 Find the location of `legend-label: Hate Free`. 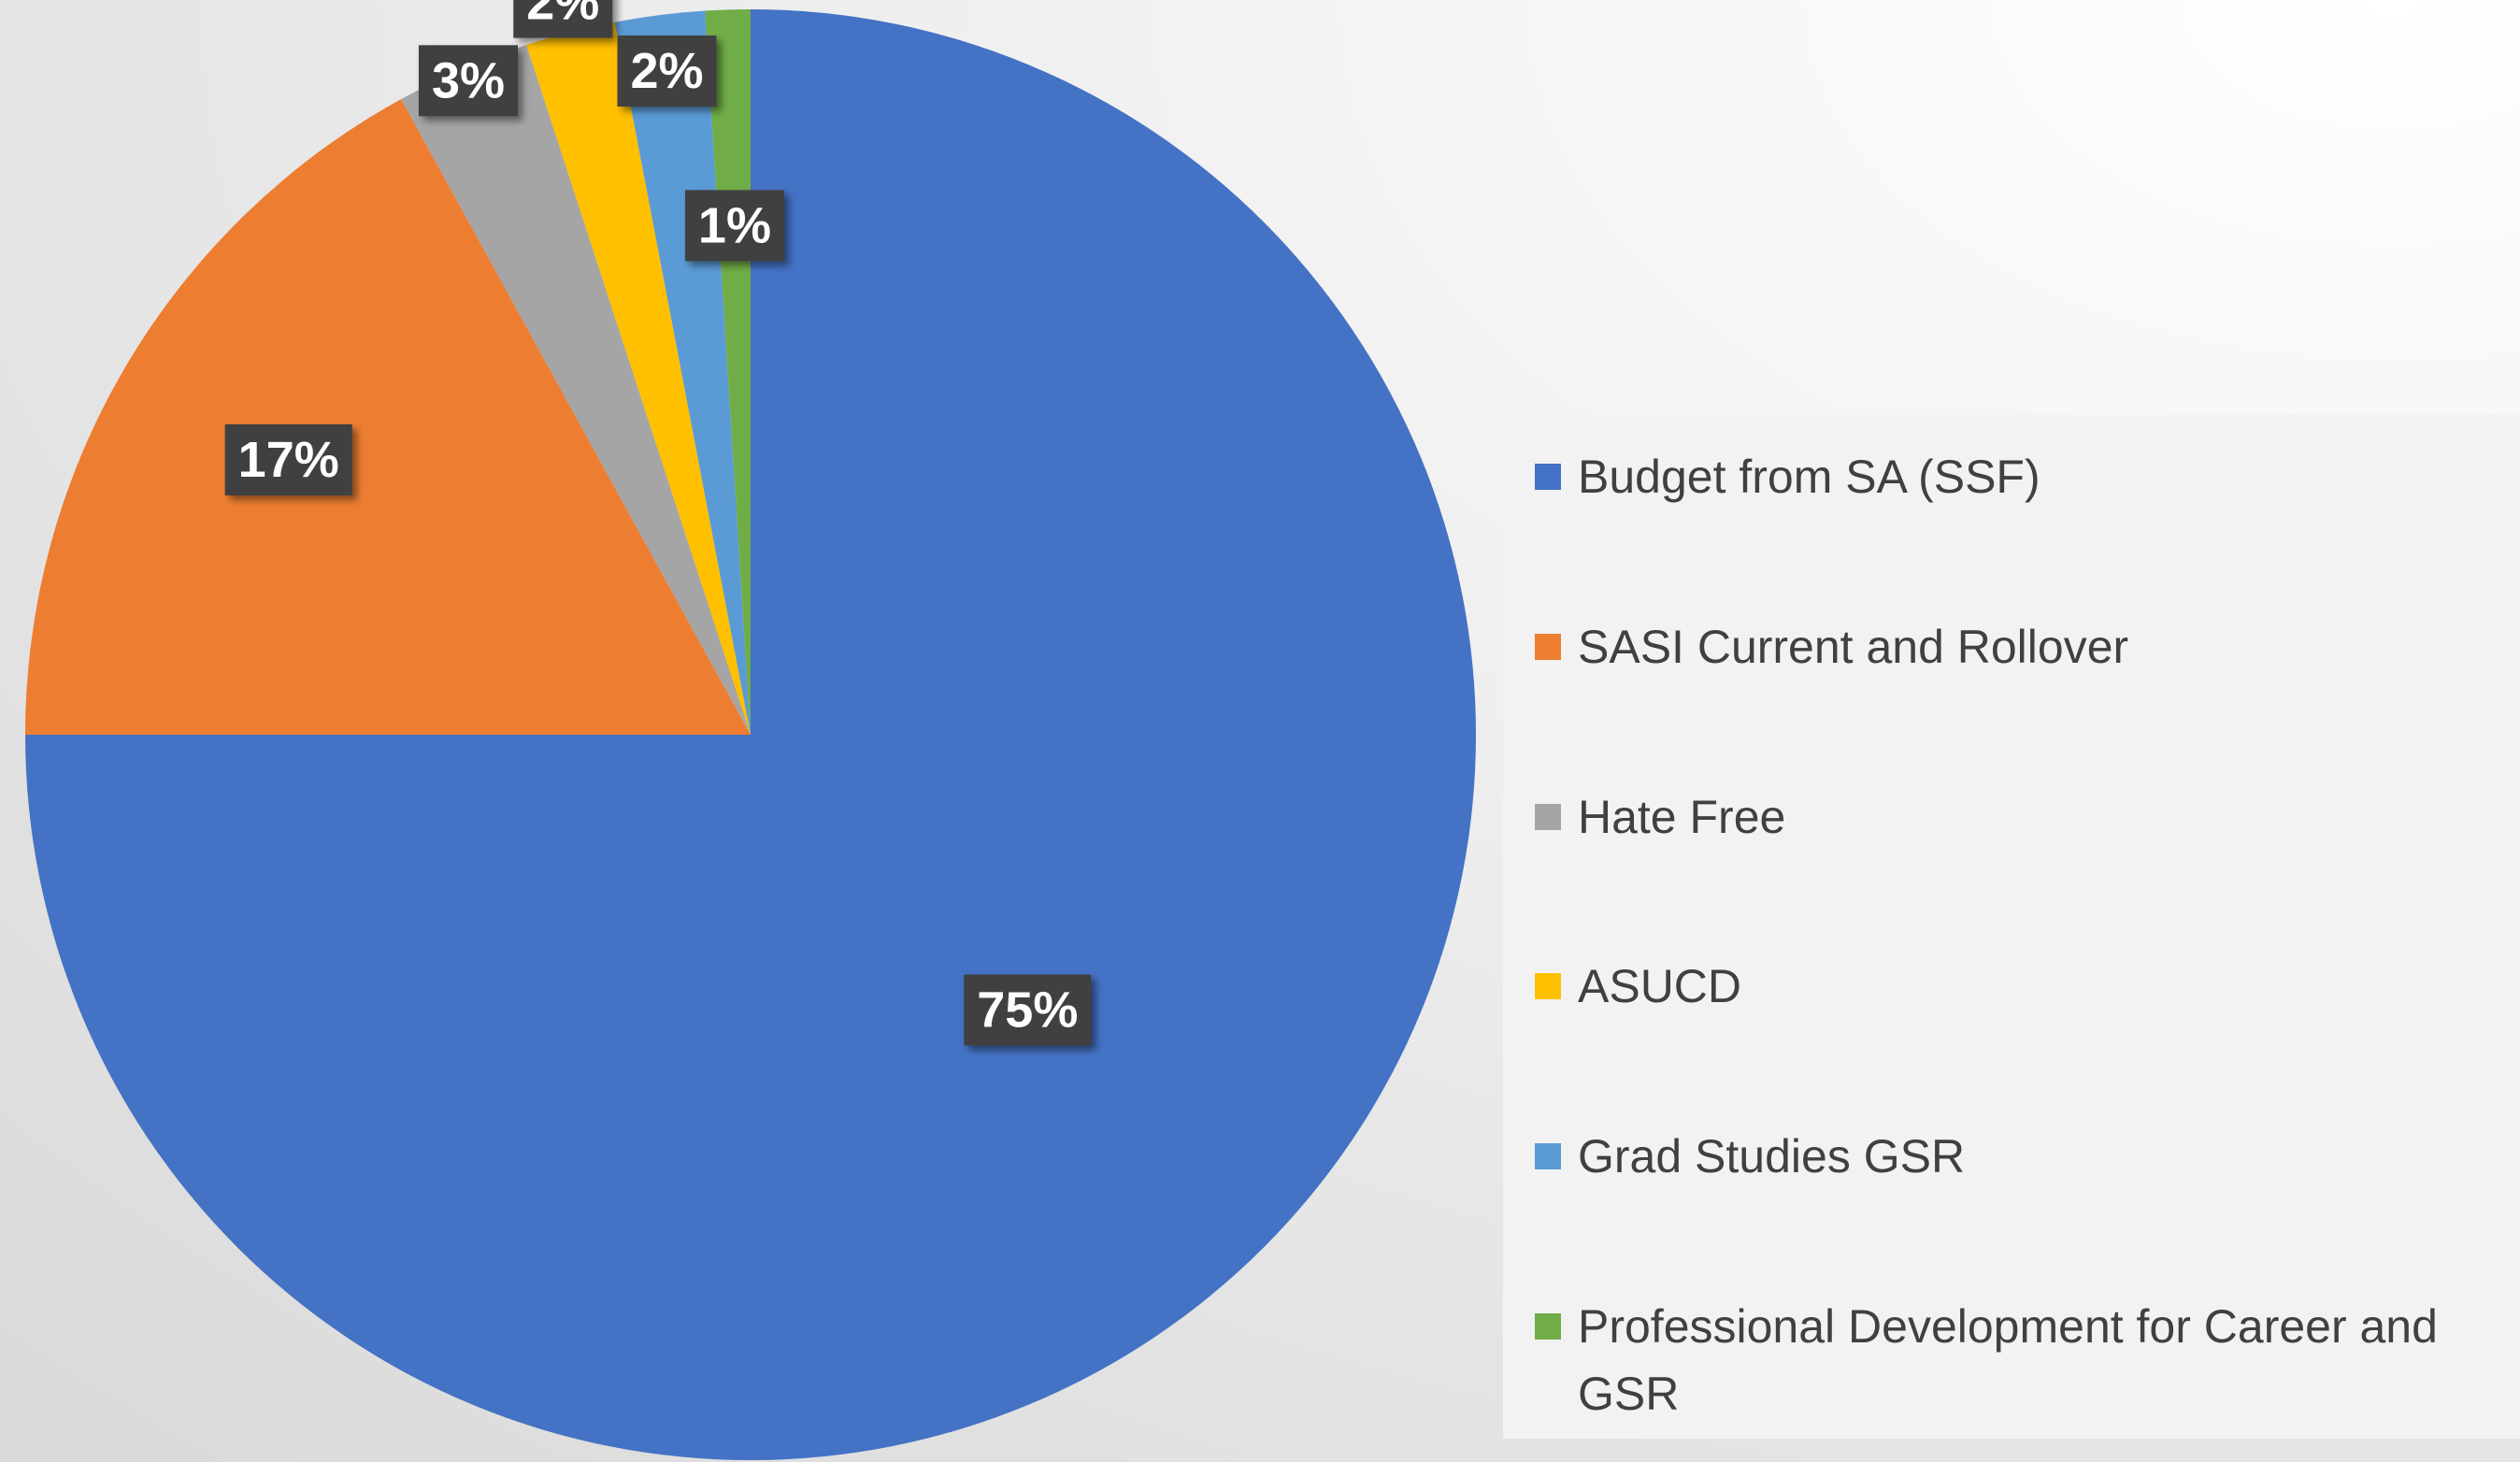

legend-label: Hate Free is located at coordinates (1682, 817).